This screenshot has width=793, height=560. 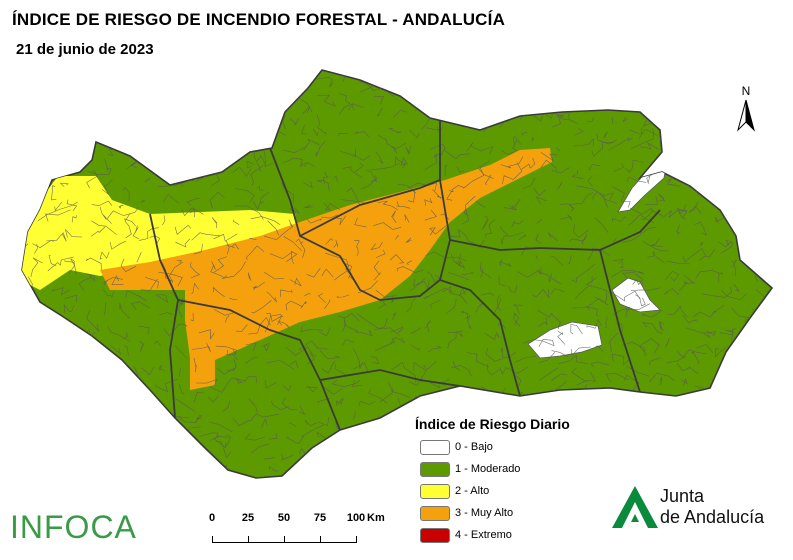 What do you see at coordinates (284, 518) in the screenshot?
I see `scale-tick-label-50: 50` at bounding box center [284, 518].